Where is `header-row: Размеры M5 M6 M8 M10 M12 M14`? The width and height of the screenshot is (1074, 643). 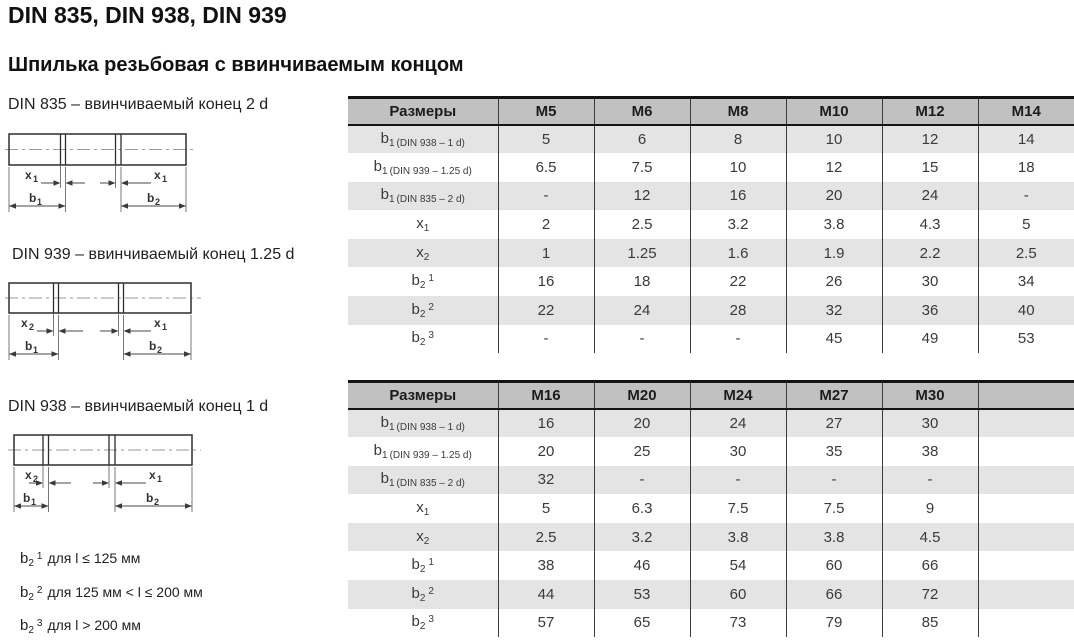 header-row: Размеры M5 M6 M8 M10 M12 M14 is located at coordinates (711, 111).